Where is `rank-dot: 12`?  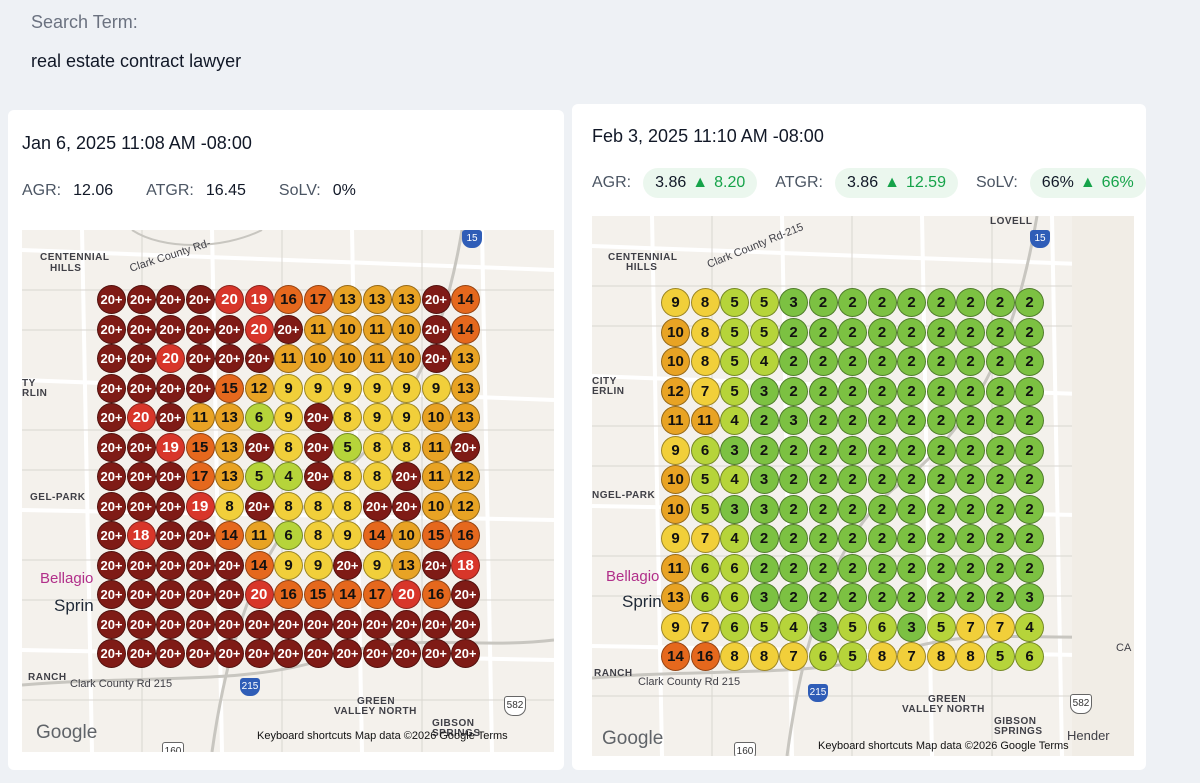 rank-dot: 12 is located at coordinates (675, 391).